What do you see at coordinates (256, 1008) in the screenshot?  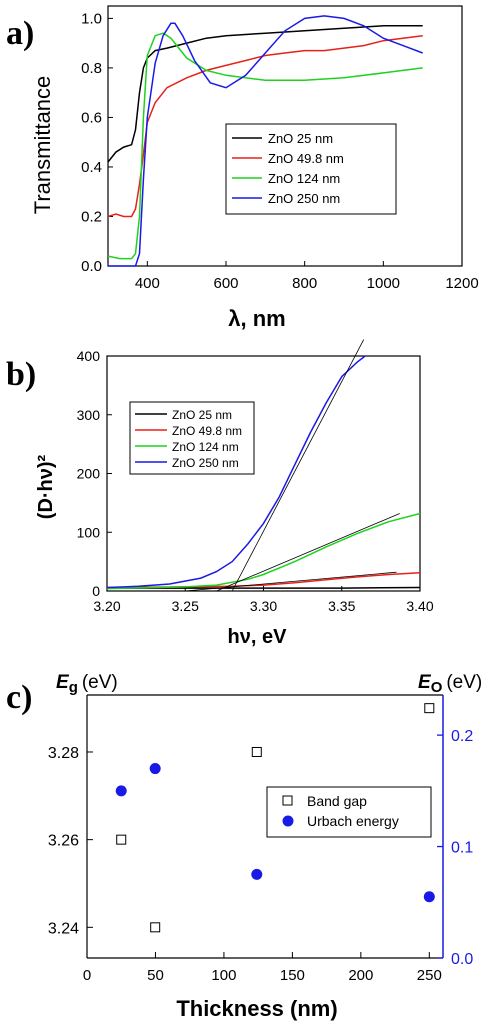 I see `thickness-x-axis-label: Thickness (nm)` at bounding box center [256, 1008].